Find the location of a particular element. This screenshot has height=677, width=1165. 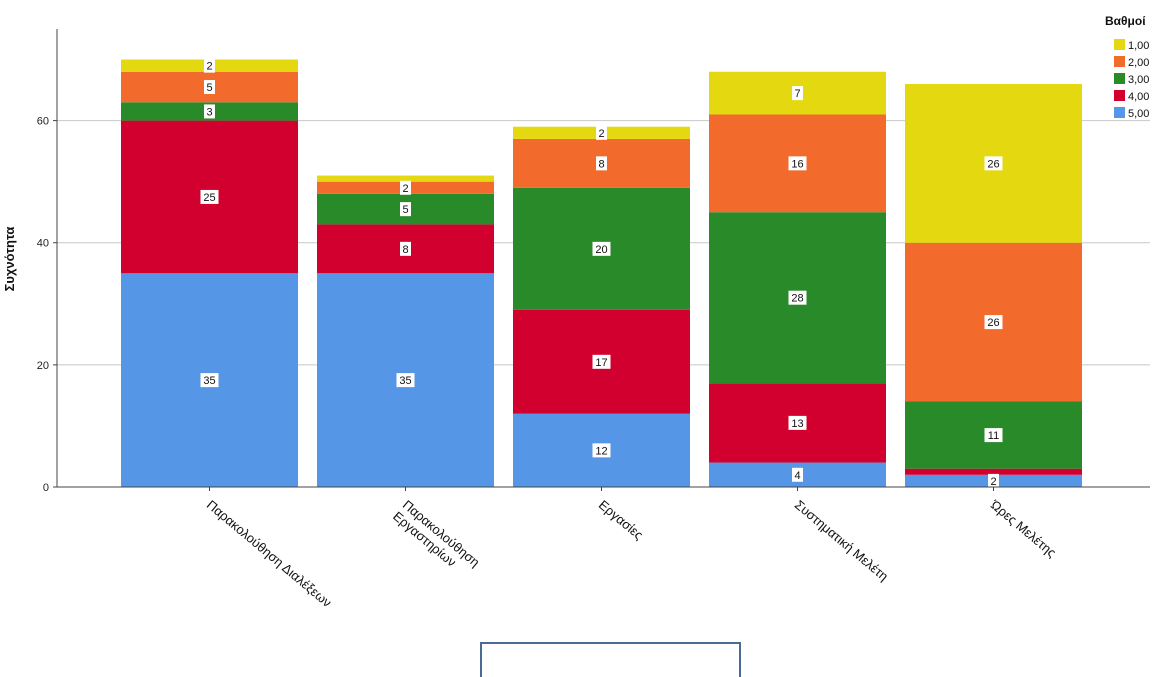

legend-items: 1,00 2,00 3,00 4,00 5,00 is located at coordinates (1131, 79).